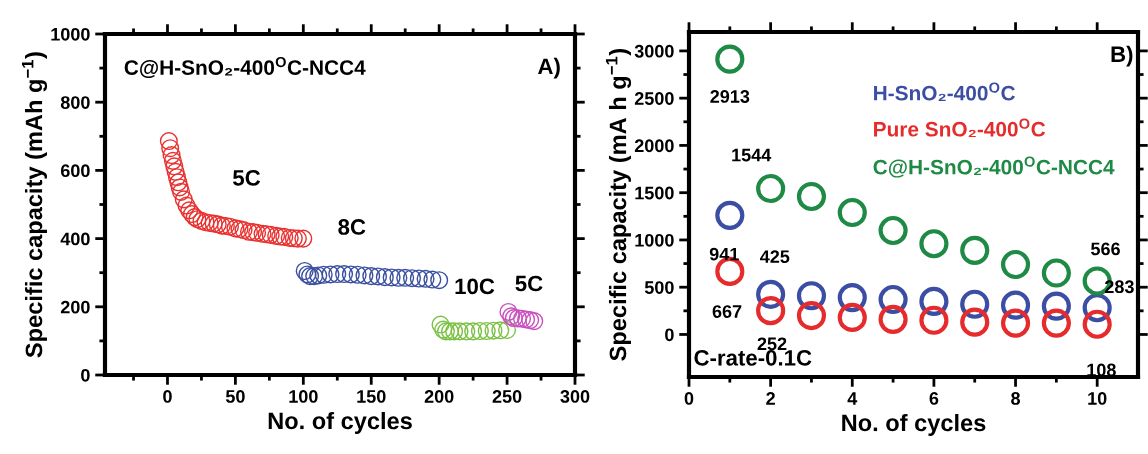 The image size is (1148, 454). I want to click on annotation: 8C, so click(352, 227).